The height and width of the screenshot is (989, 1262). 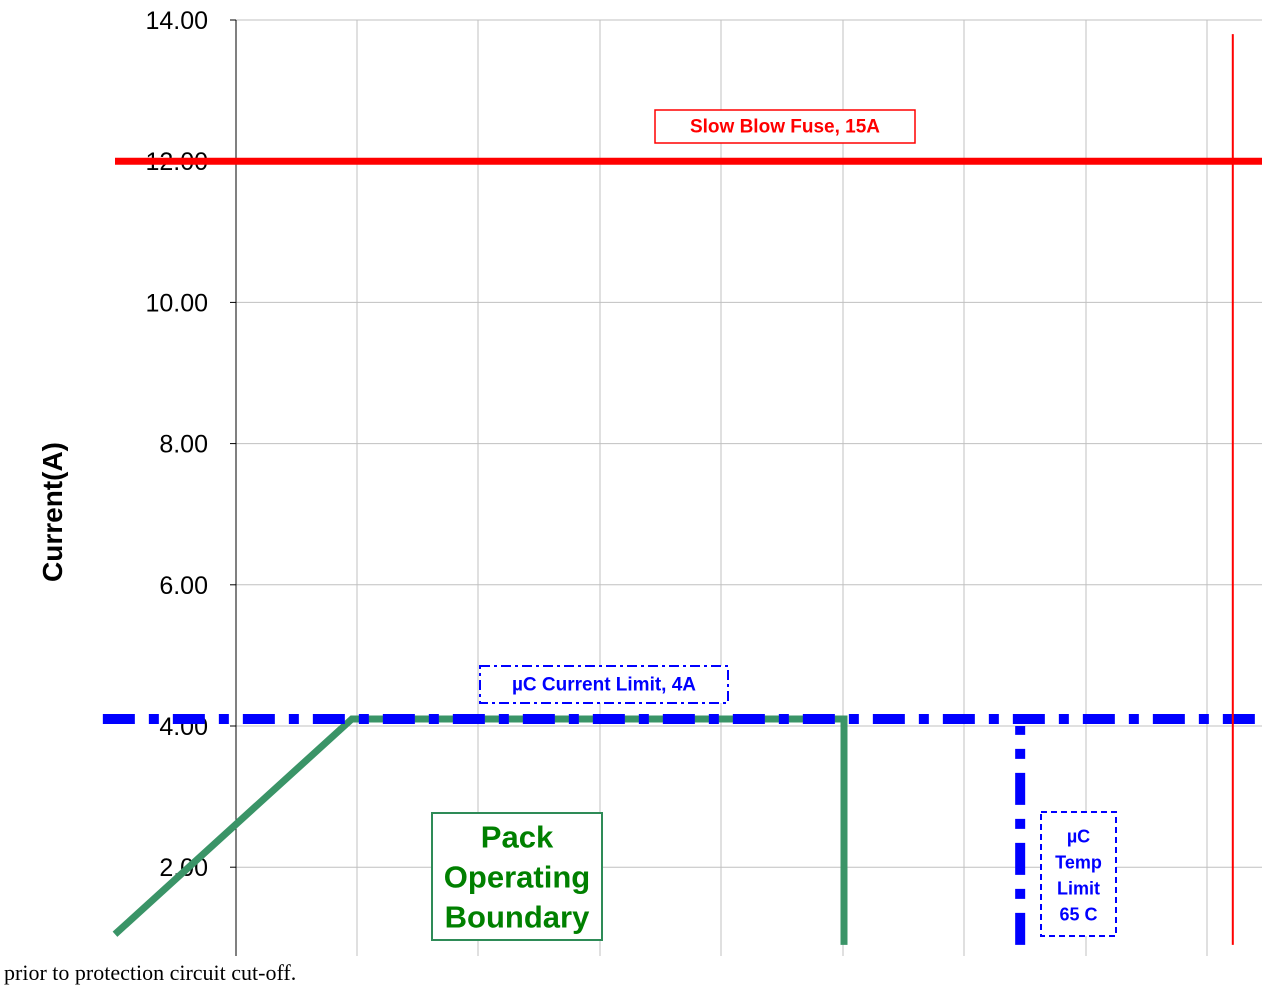 I want to click on annotation-pack-box, so click(x=517, y=876).